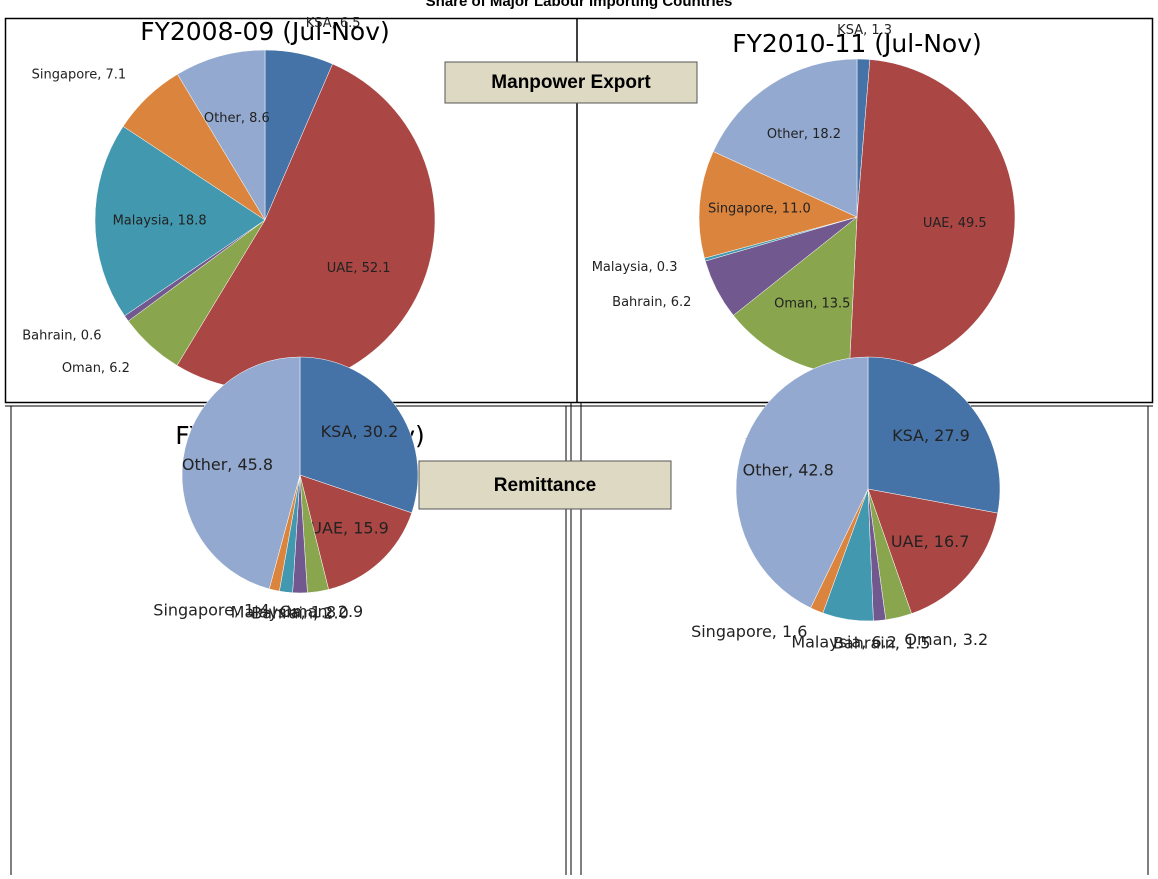 Image resolution: width=1158 pixels, height=879 pixels. I want to click on data-label: Malaysia, 6.2, so click(844, 641).